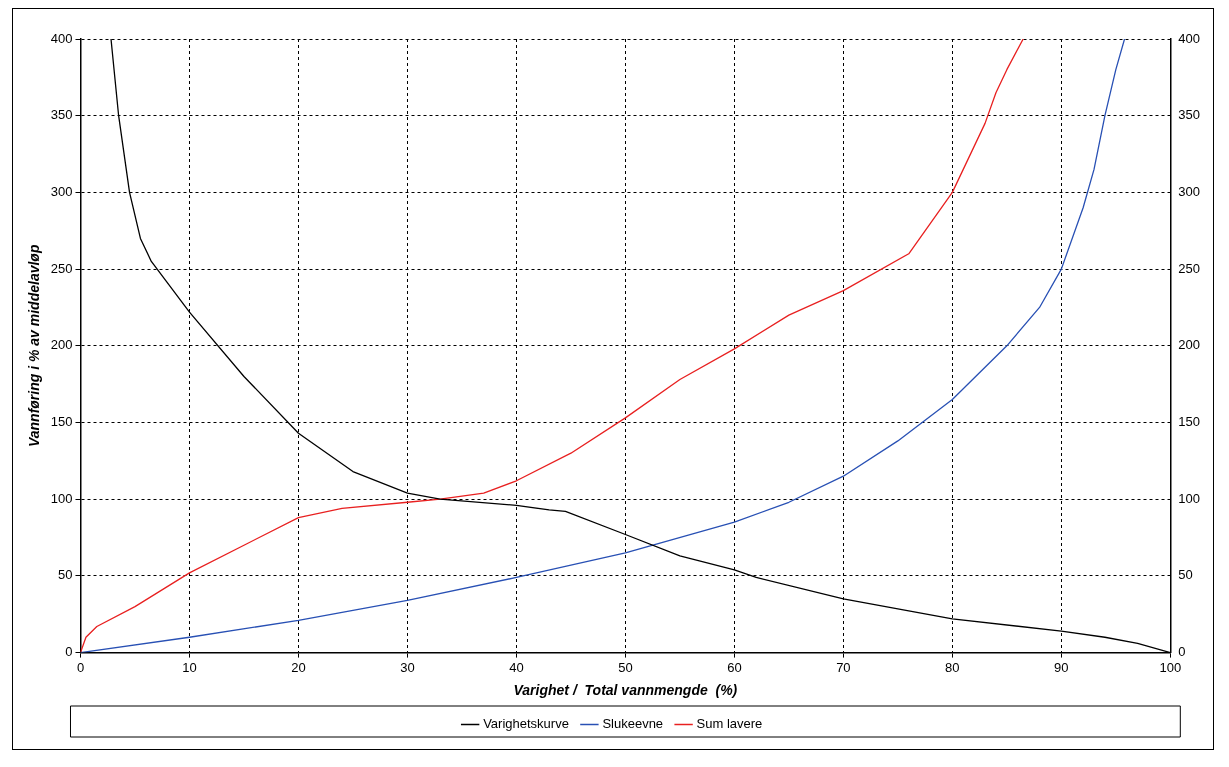  I want to click on y-tick-label: 100, so click(61, 498).